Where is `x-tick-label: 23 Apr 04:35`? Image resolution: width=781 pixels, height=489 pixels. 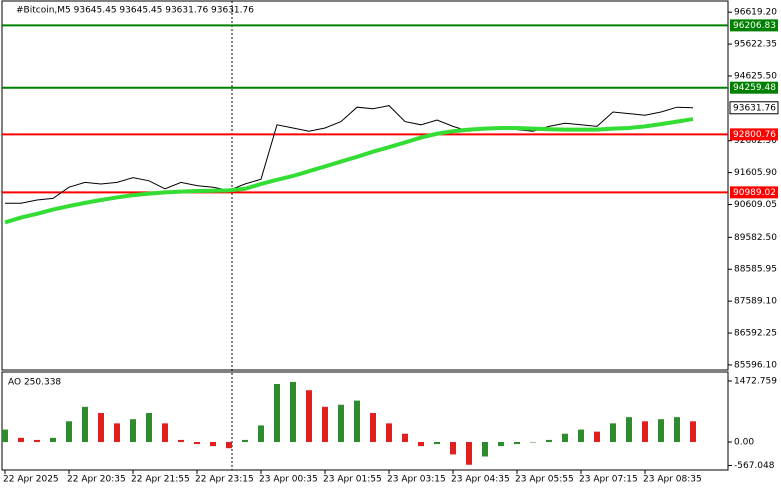 x-tick-label: 23 Apr 04:35 is located at coordinates (480, 480).